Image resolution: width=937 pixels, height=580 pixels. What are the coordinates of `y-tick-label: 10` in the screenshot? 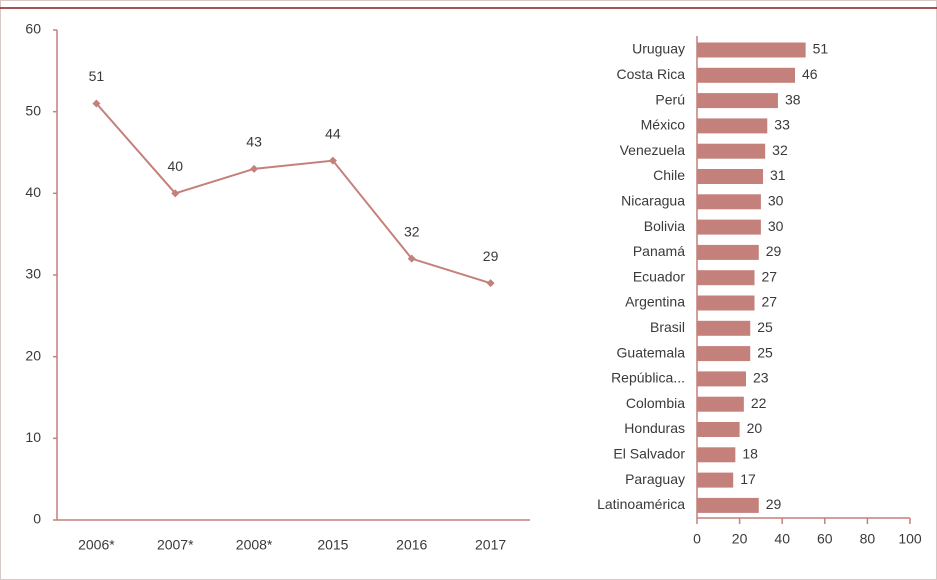 It's located at (33, 437).